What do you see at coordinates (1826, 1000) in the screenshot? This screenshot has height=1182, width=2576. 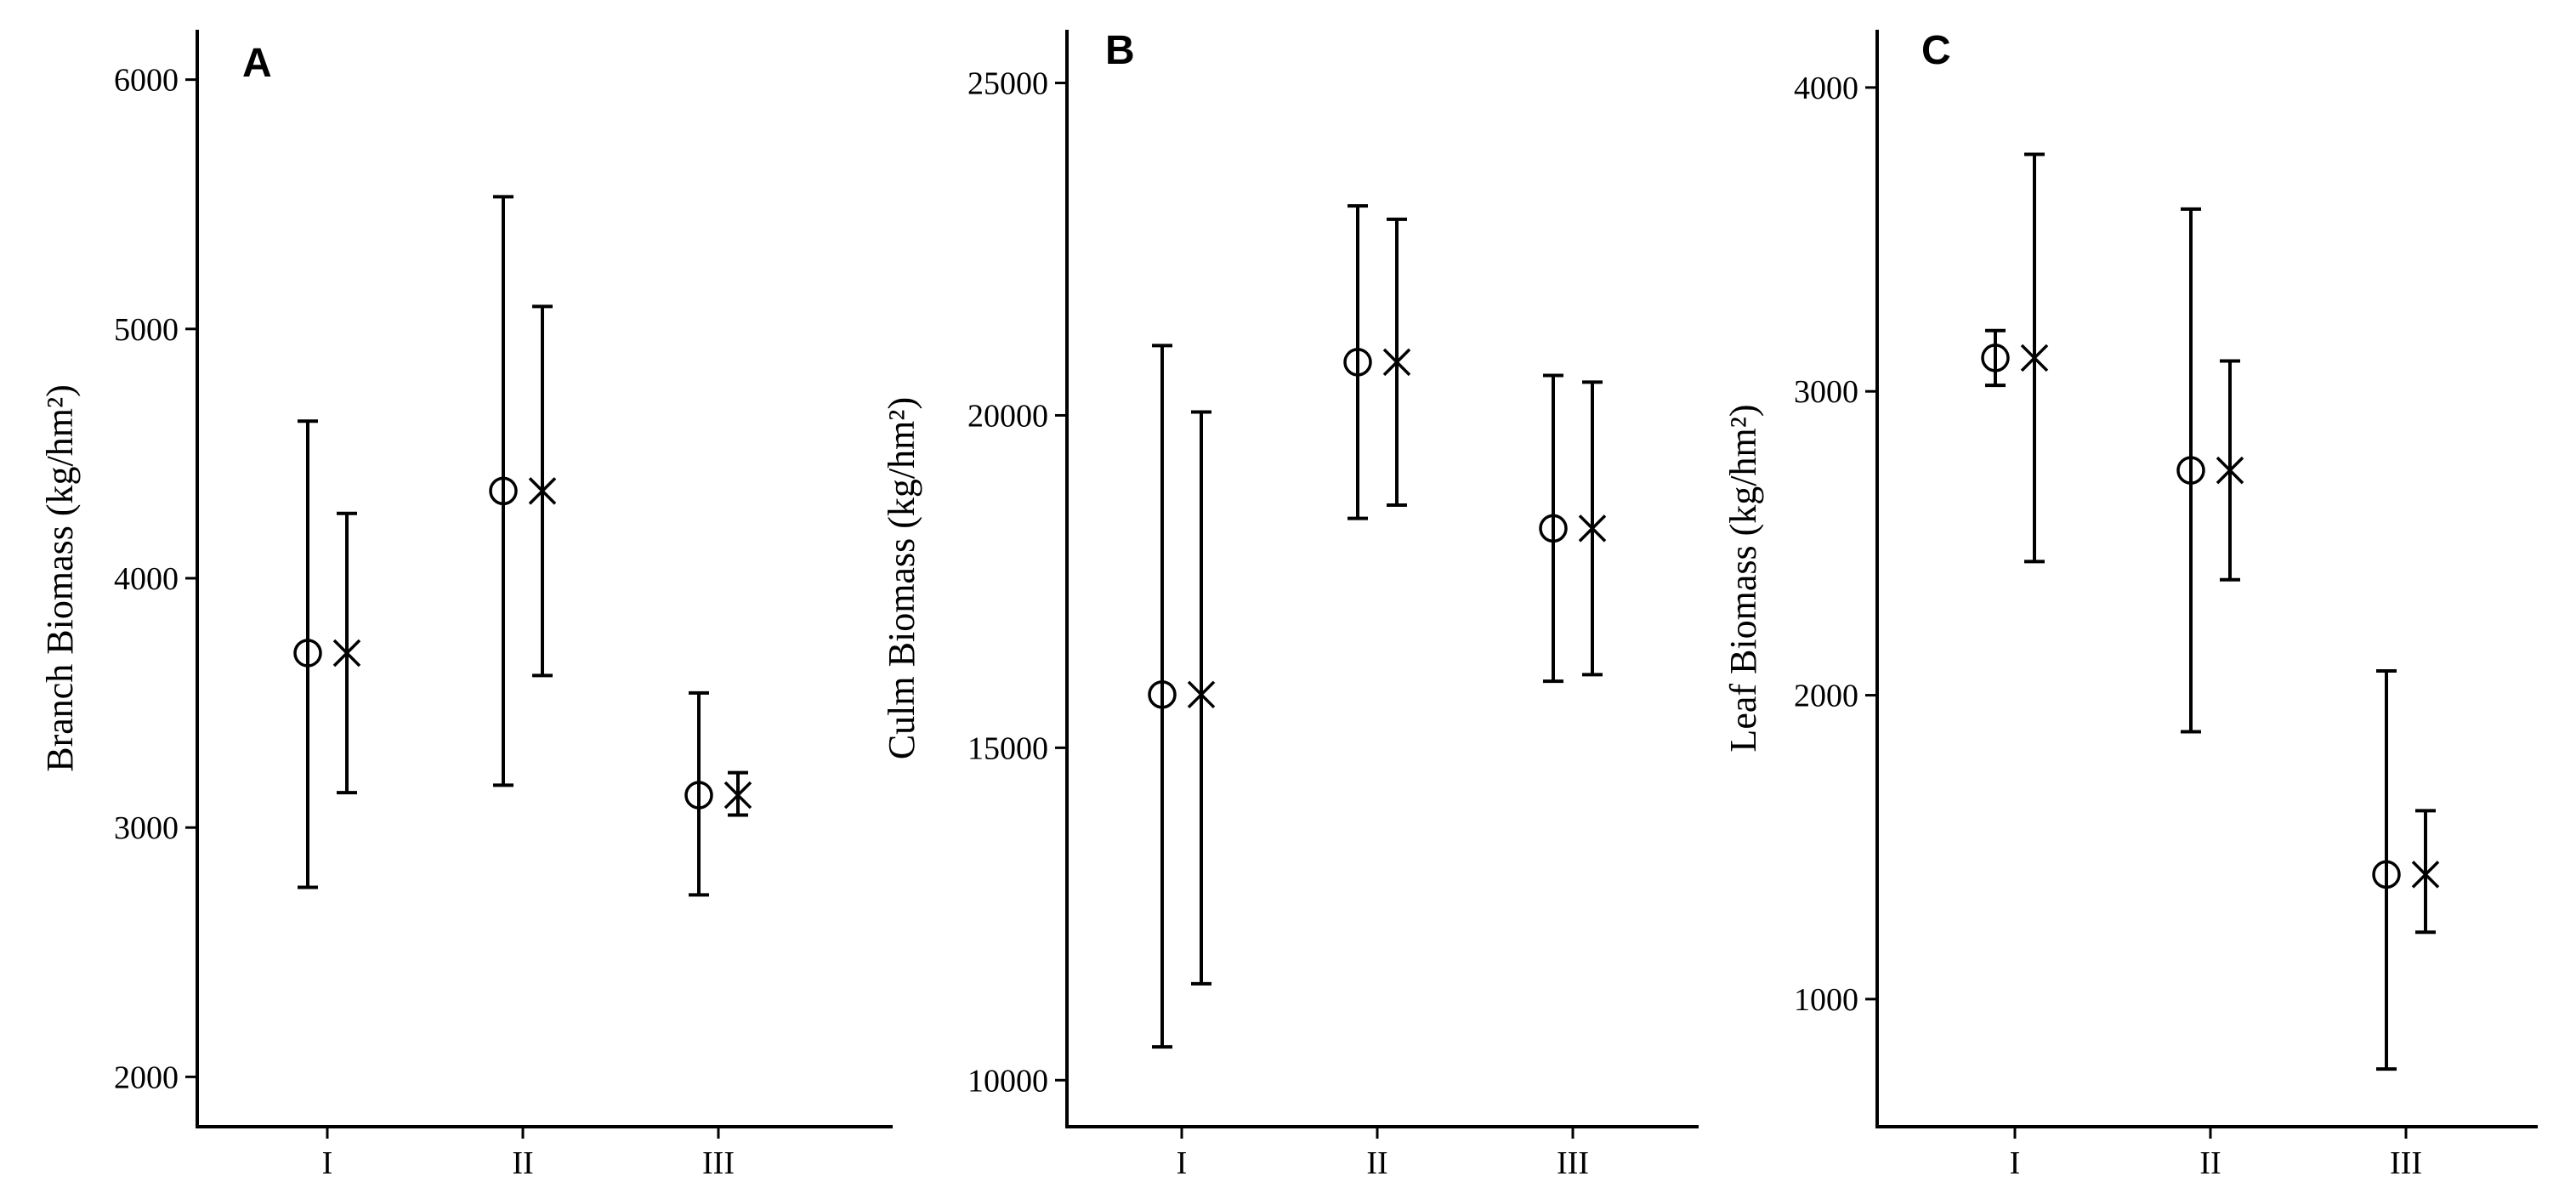 I see `y-tick-label: 1000` at bounding box center [1826, 1000].